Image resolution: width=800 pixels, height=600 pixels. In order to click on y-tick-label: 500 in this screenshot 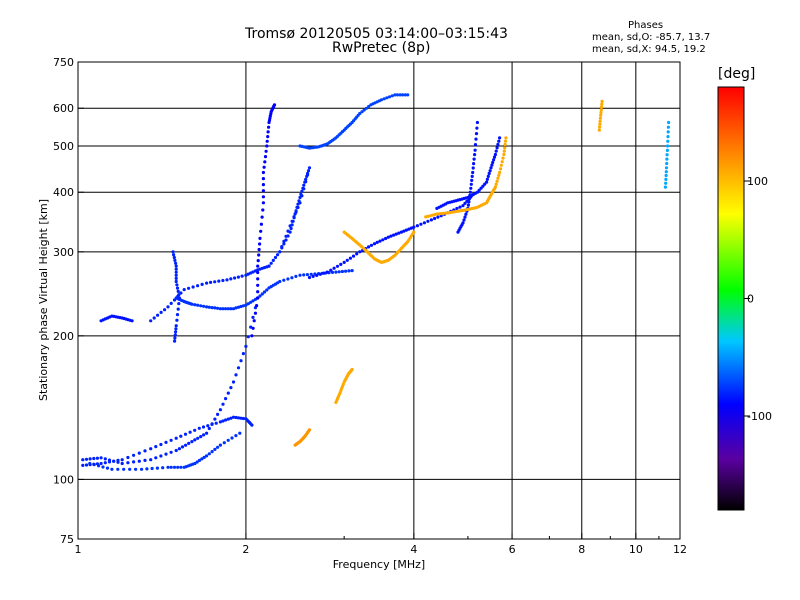, I will do `click(63, 146)`.